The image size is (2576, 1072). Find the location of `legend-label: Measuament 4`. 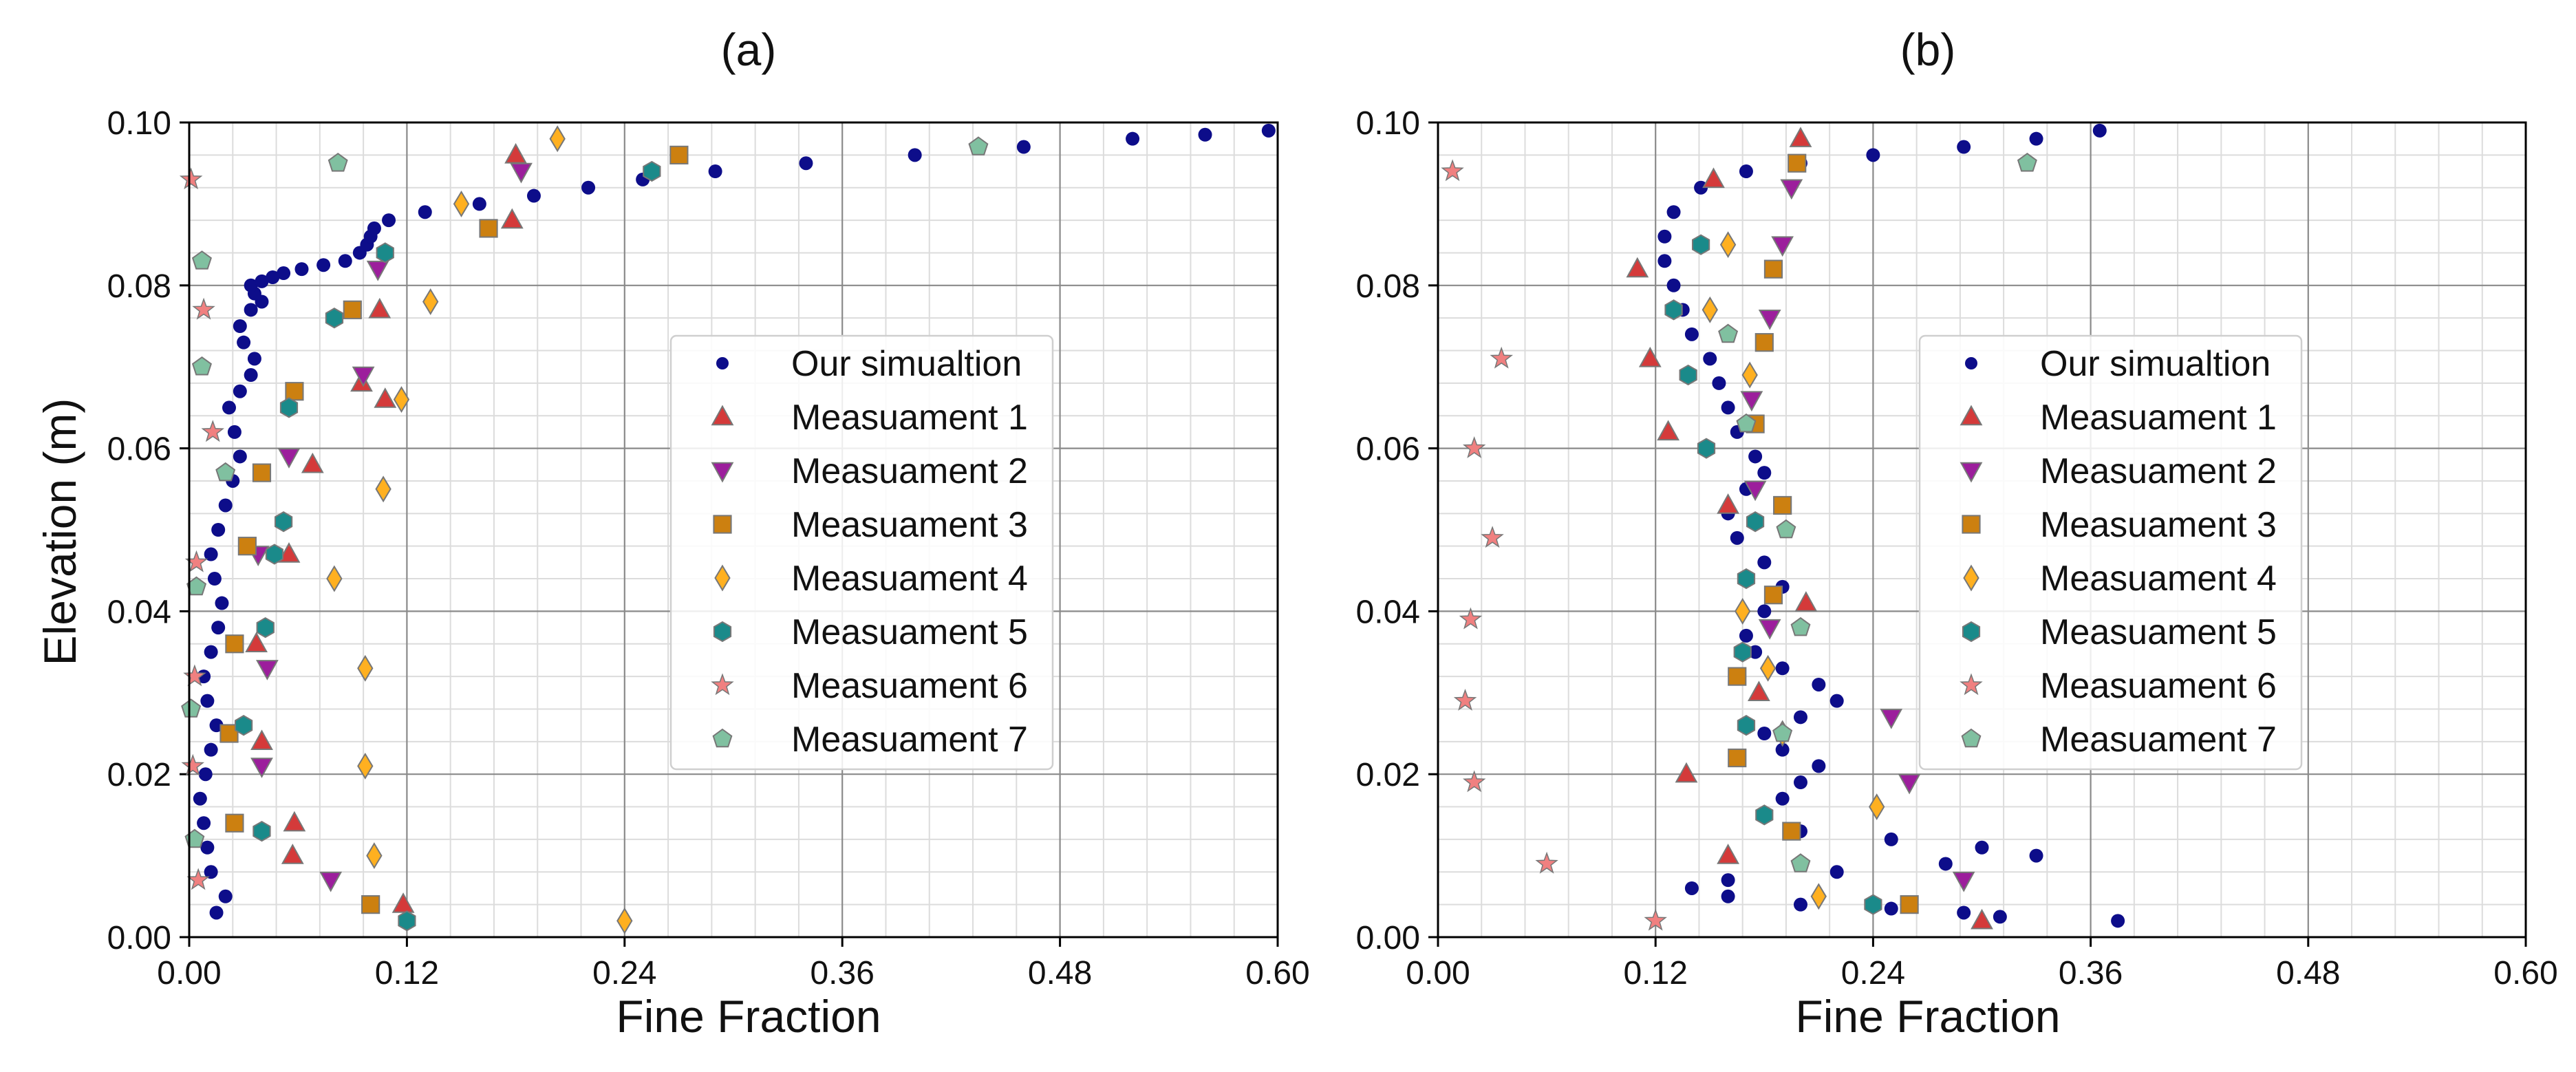

legend-label: Measuament 4 is located at coordinates (910, 579).